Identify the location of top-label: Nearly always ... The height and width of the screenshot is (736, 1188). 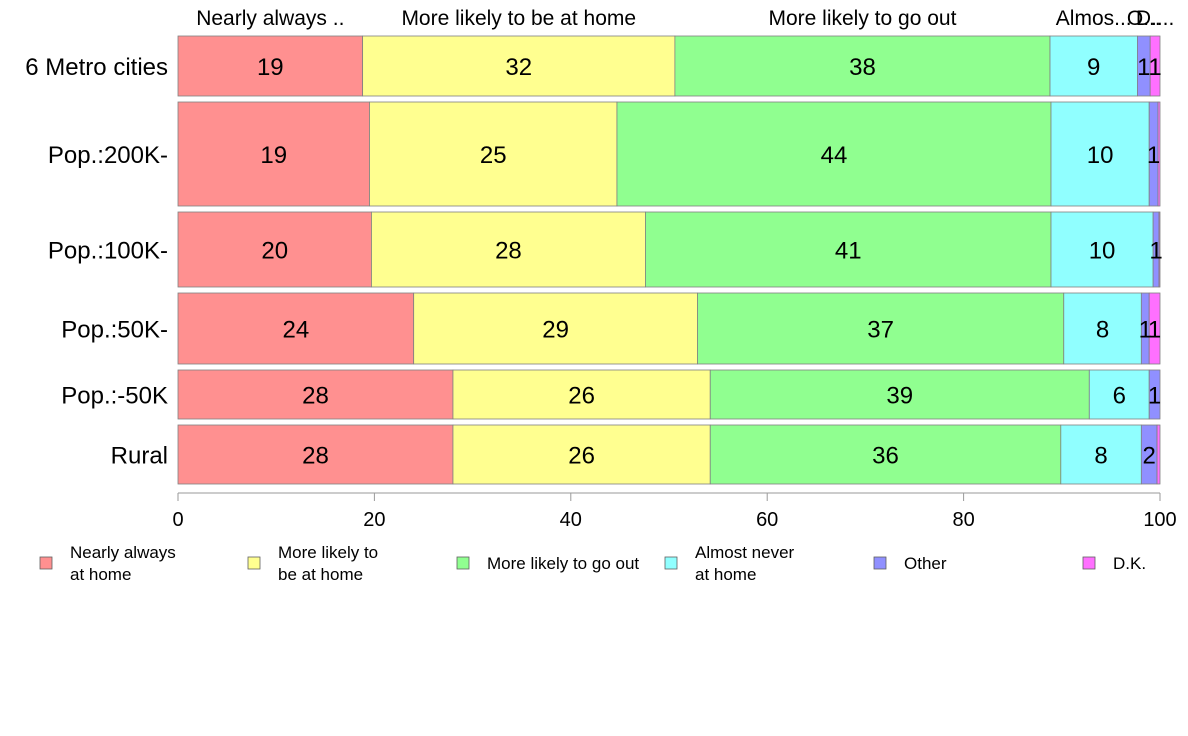
(270, 18).